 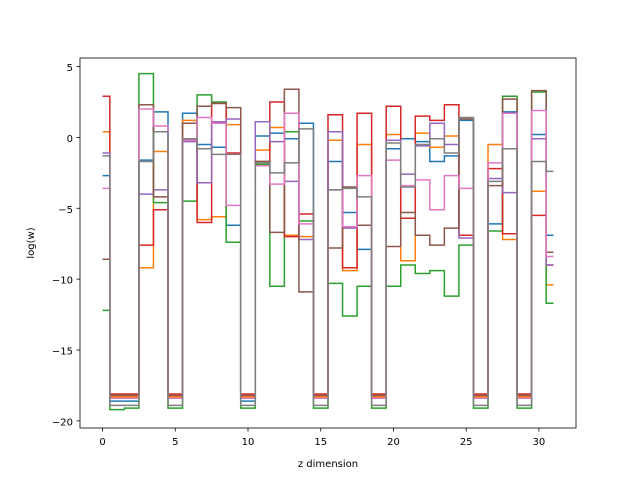 I want to click on y-axis: −20 −15 −10 −5 0 5, so click(x=66, y=245).